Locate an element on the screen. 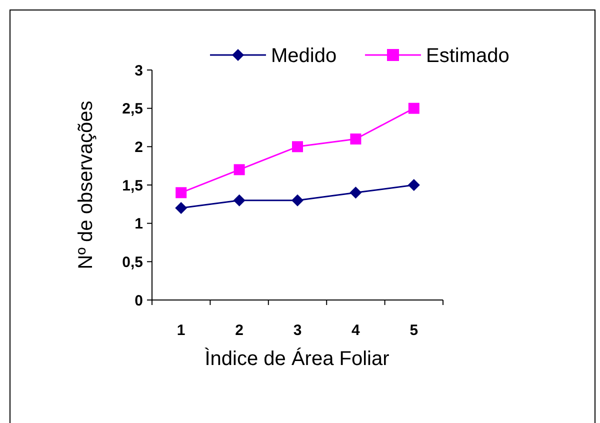 This screenshot has width=600, height=423. y-tick-label: 0 is located at coordinates (138, 301).